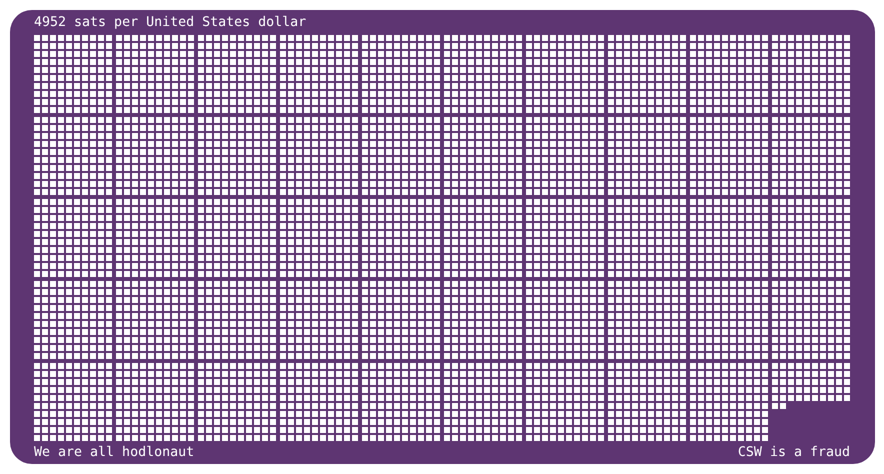 This screenshot has width=884, height=474. I want to click on text: sats per United States dollar, so click(190, 22).